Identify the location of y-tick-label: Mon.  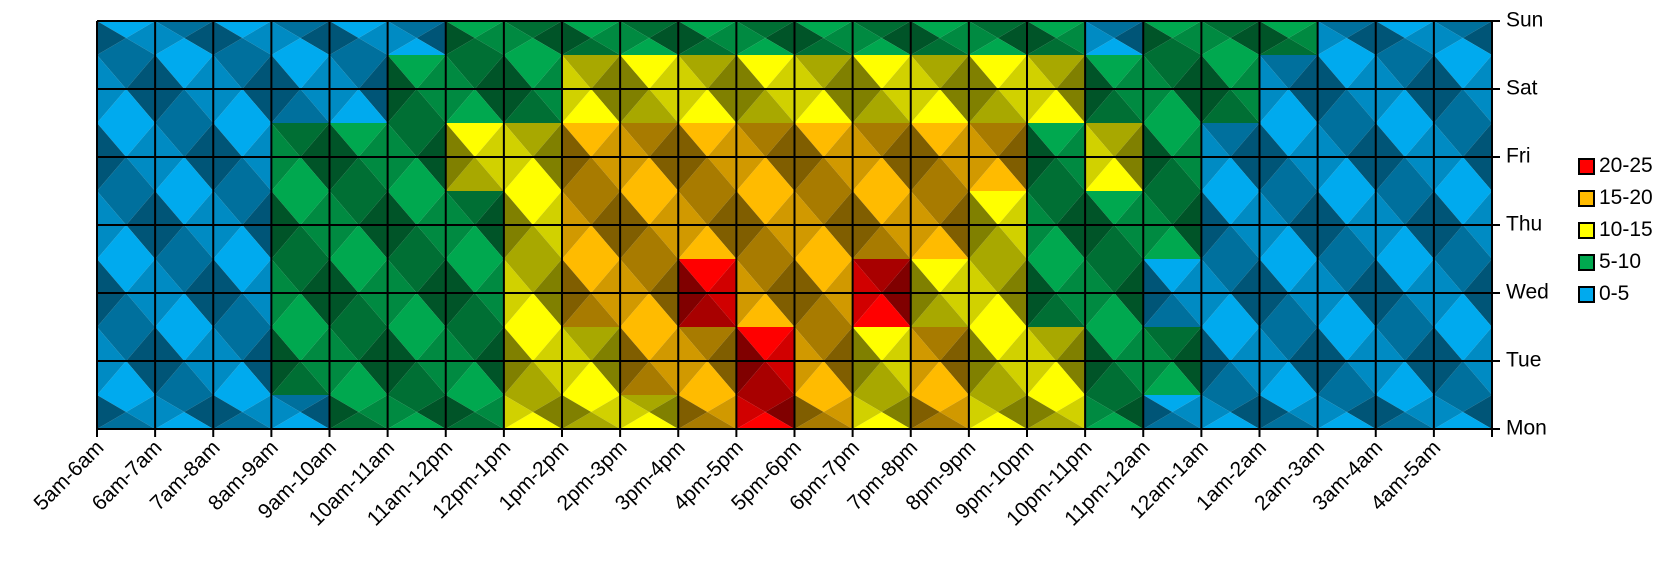
(1526, 428).